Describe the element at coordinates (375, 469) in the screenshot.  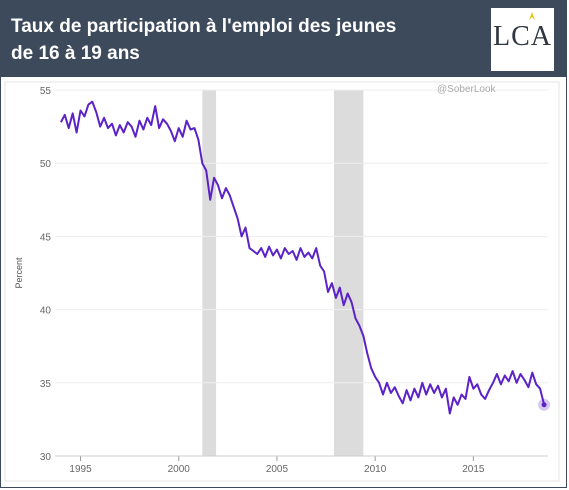
I see `x-tick-label: 2010` at that location.